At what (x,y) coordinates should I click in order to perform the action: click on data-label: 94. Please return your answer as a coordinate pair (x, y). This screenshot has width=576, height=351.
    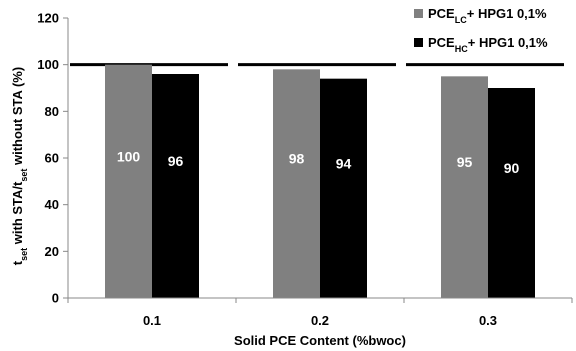
    Looking at the image, I should click on (344, 163).